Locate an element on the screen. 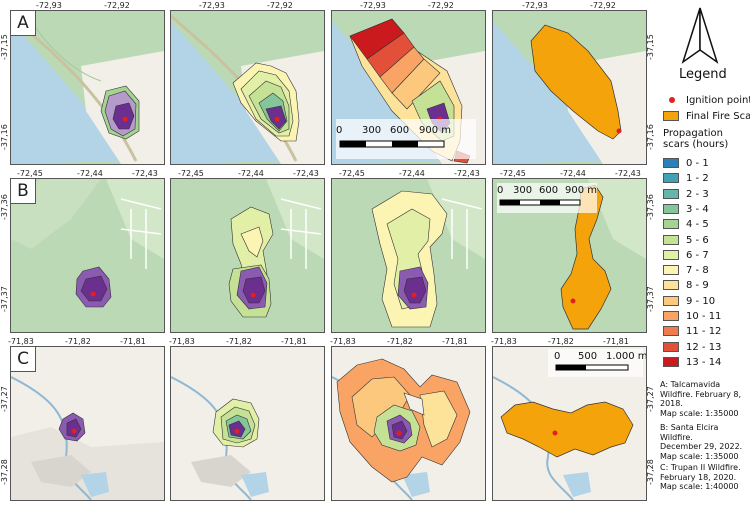  legend-label: 11 - 12 is located at coordinates (704, 332).